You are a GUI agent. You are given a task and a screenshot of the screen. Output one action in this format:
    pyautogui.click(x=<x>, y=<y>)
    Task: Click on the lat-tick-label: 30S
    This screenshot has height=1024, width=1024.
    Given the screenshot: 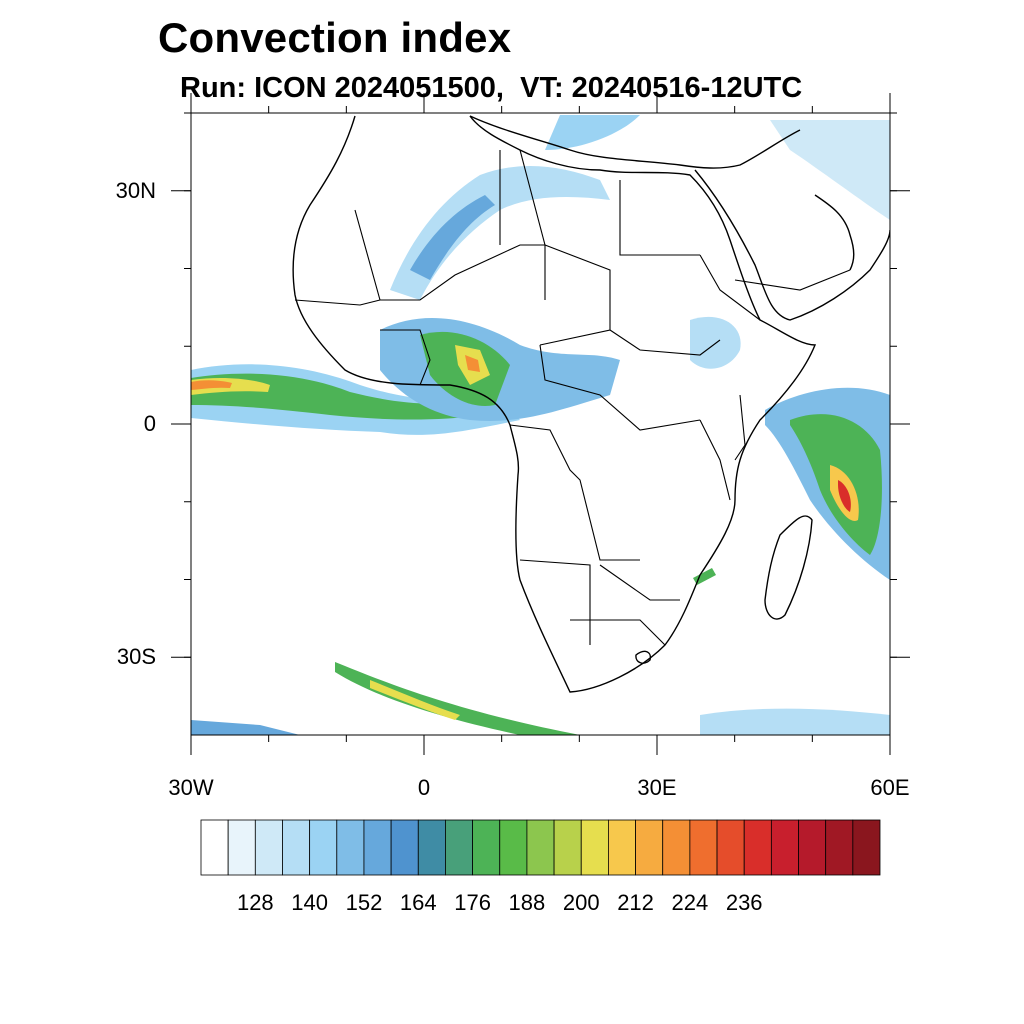 What is the action you would take?
    pyautogui.click(x=136, y=657)
    